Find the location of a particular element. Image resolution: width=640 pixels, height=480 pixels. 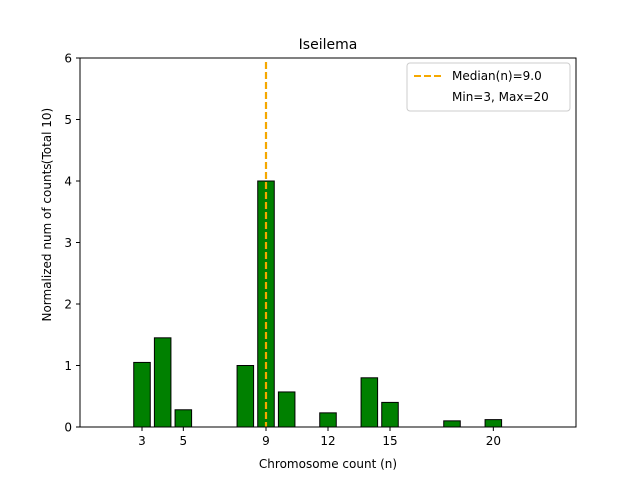

y-axis-label: Normalized num of counts (Total 10) is located at coordinates (47, 215).